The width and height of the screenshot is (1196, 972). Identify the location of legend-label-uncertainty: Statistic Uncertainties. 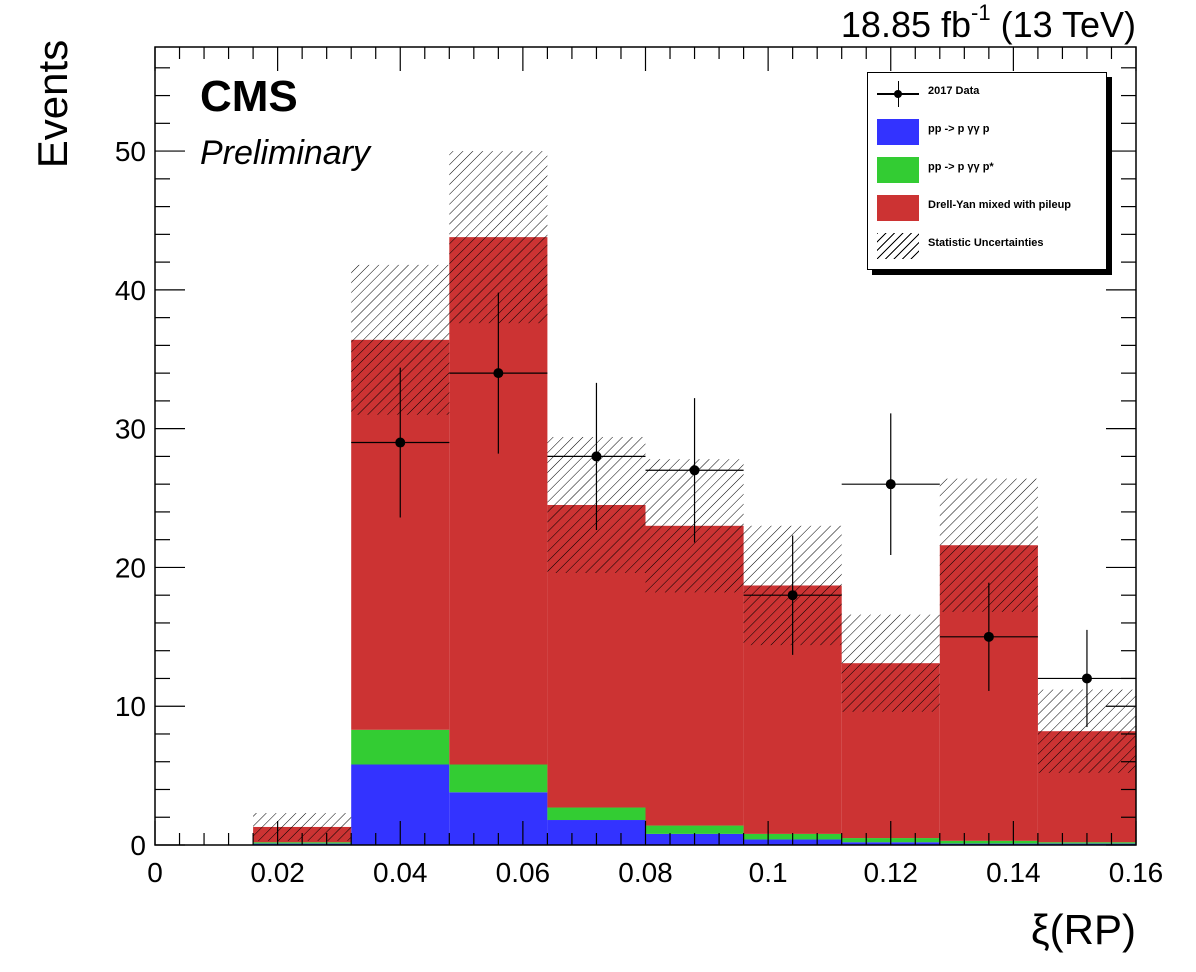
(986, 243).